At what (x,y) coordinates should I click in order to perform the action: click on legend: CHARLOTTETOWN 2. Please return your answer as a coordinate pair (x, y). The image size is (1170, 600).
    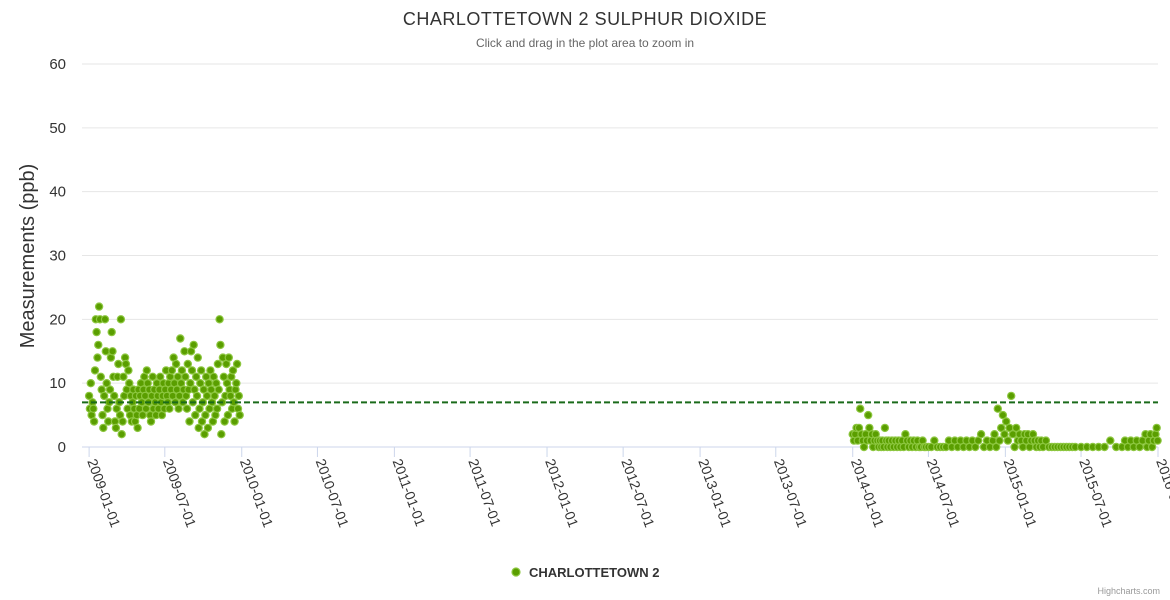
    Looking at the image, I should click on (585, 572).